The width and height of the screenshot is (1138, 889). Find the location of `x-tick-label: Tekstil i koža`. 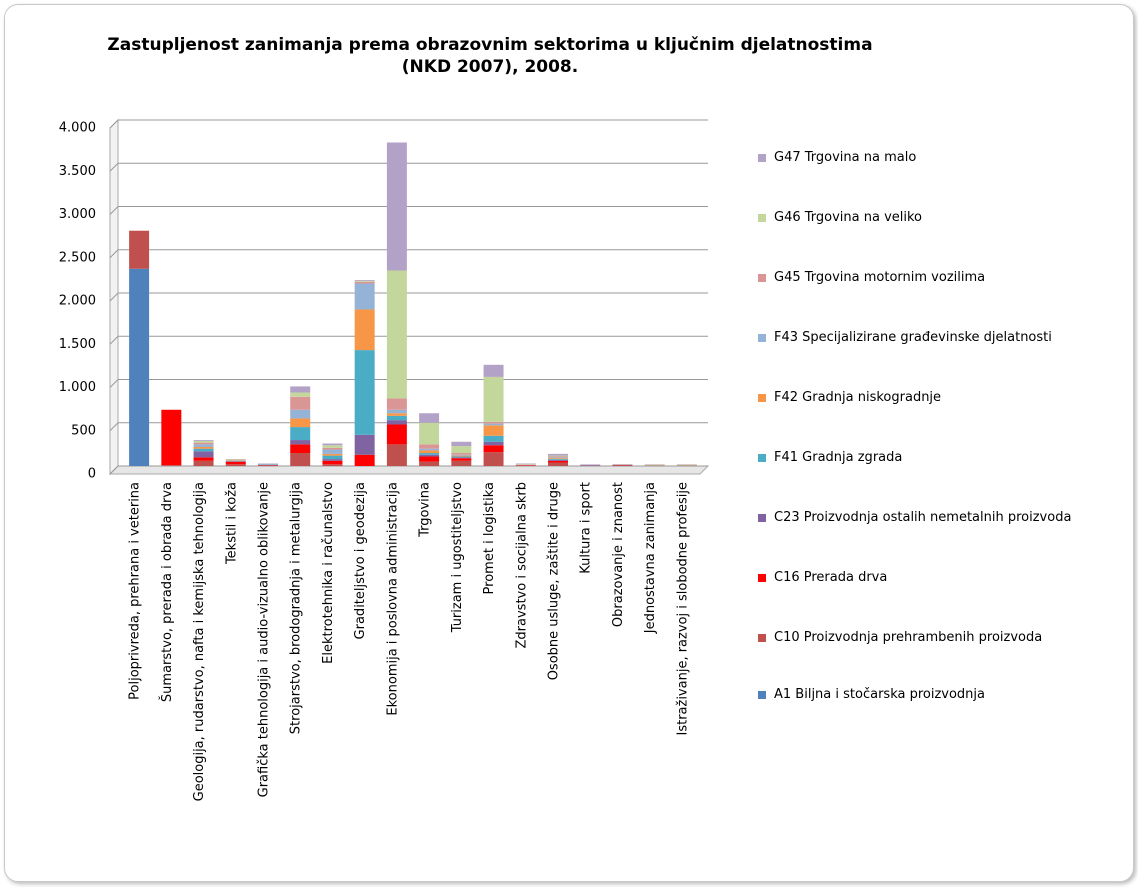

x-tick-label: Tekstil i koža is located at coordinates (231, 523).